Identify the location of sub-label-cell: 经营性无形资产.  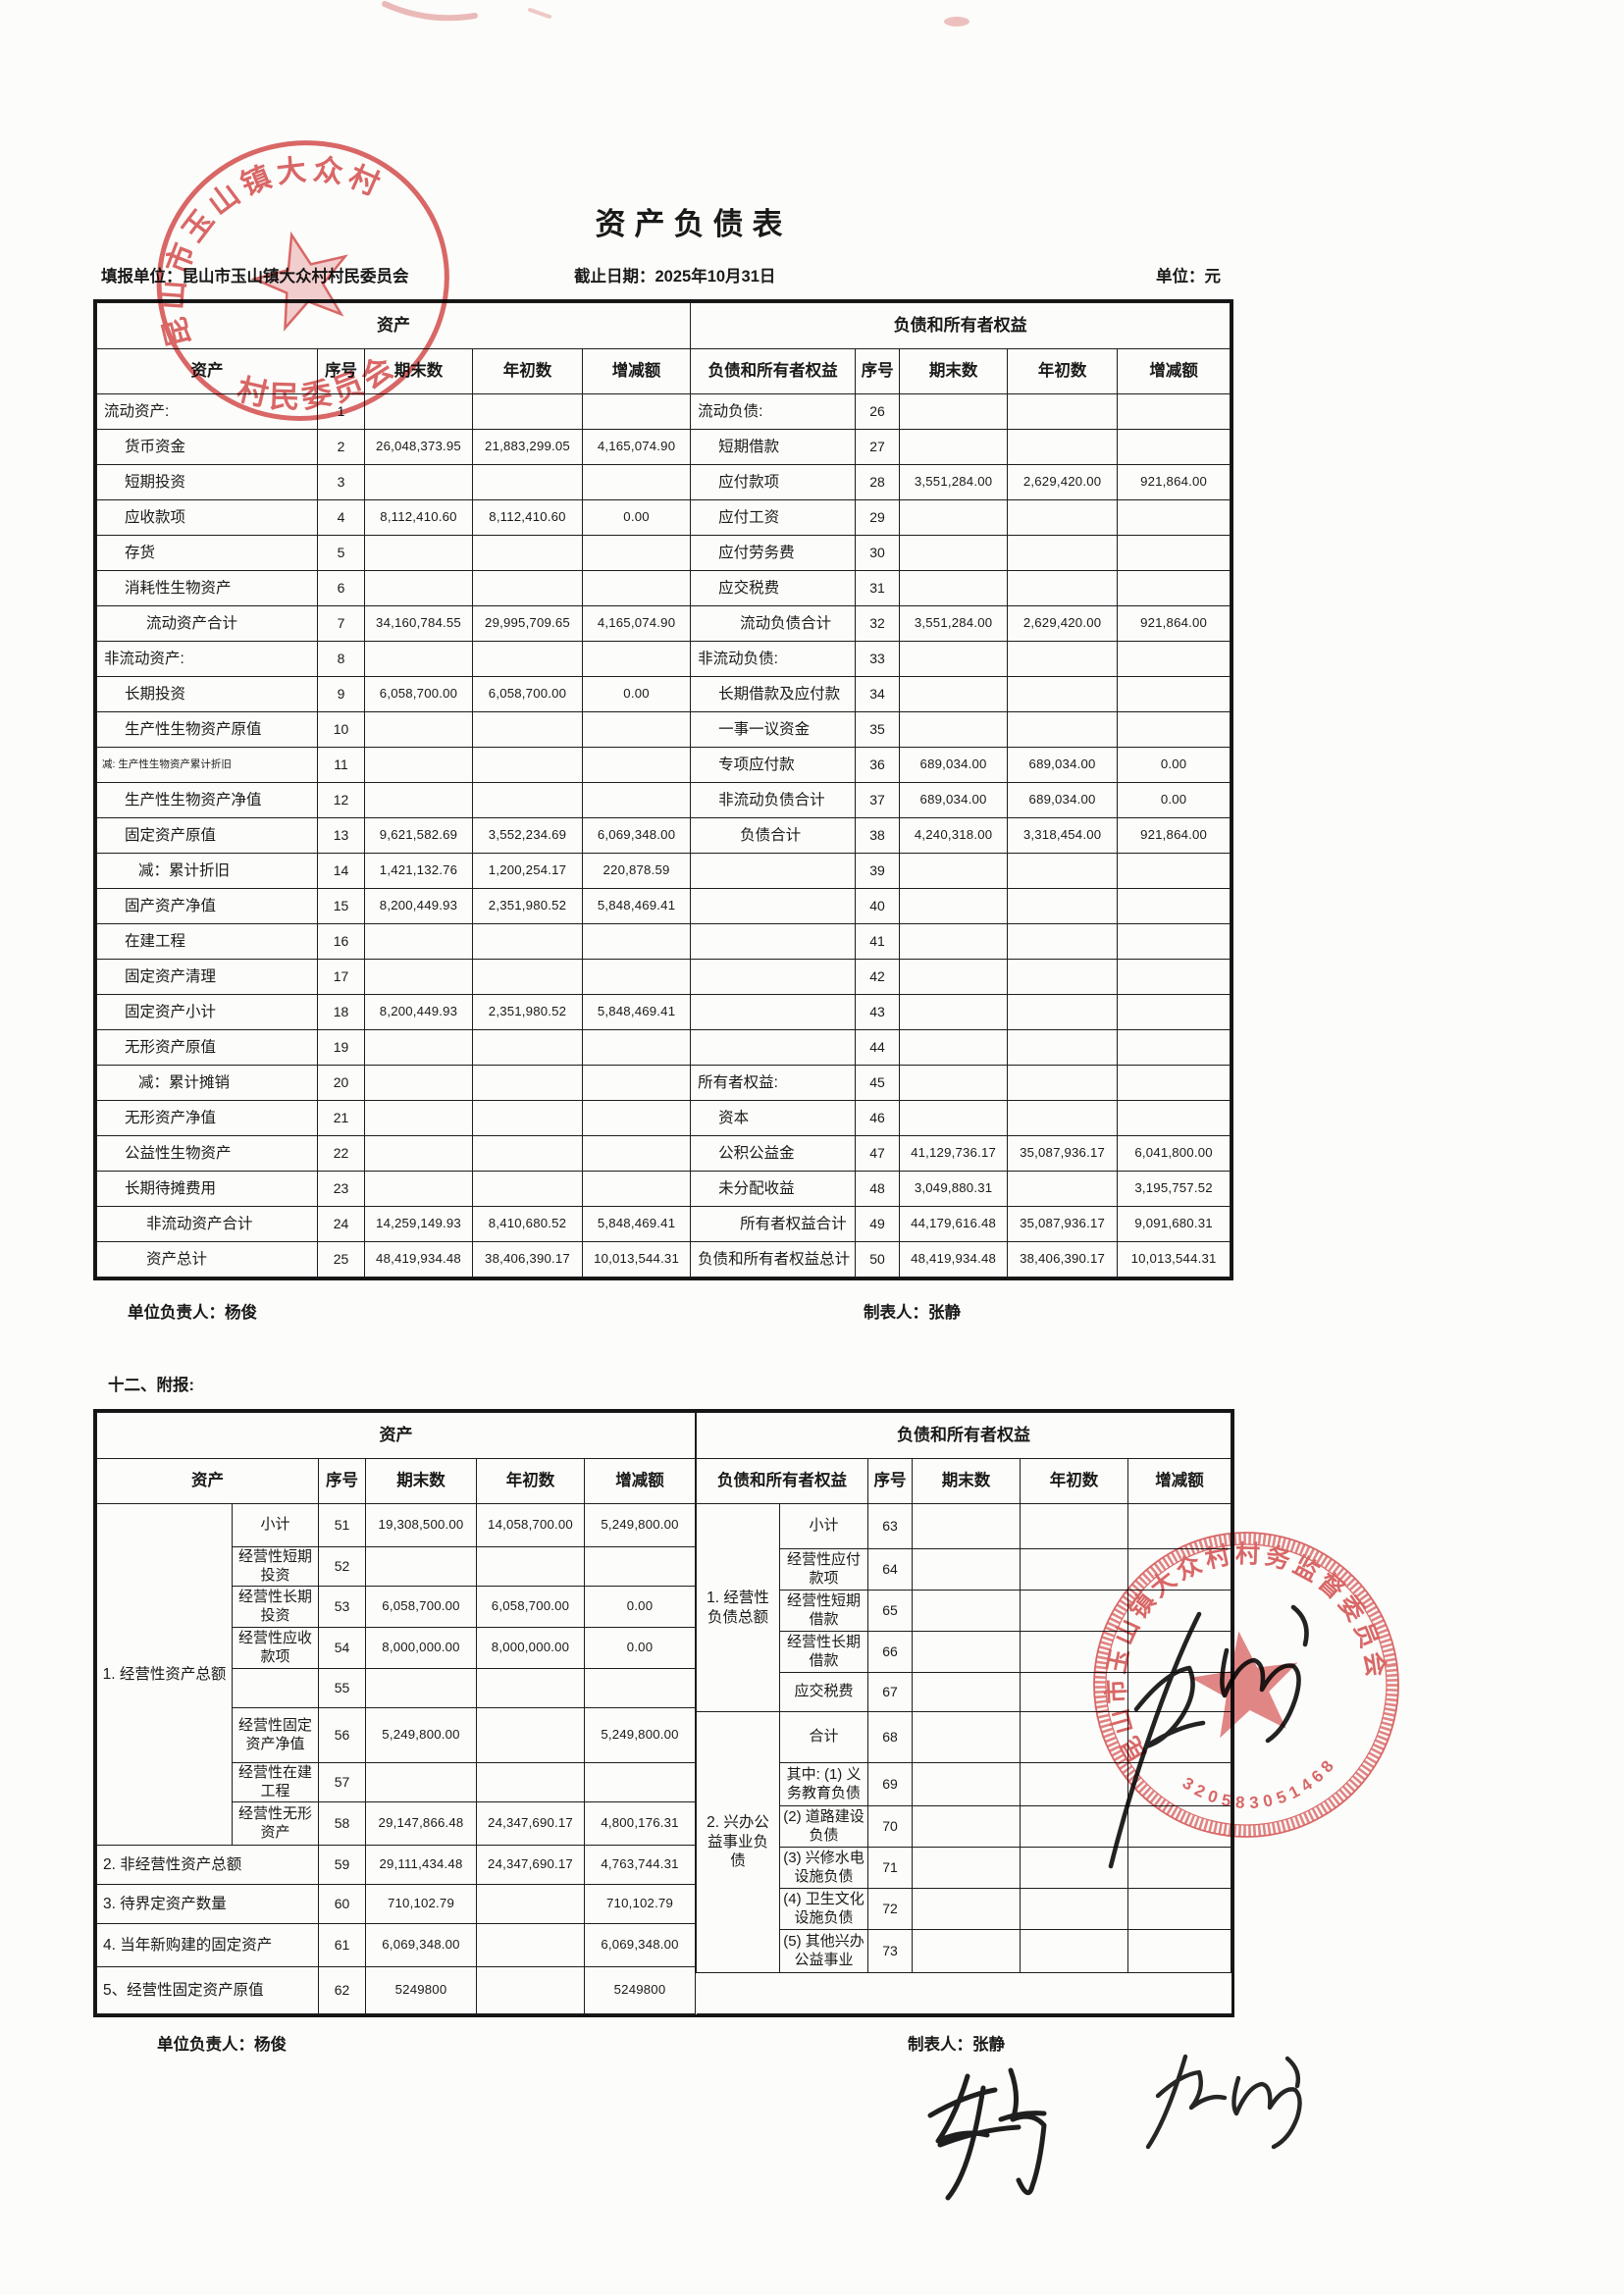
(275, 1824).